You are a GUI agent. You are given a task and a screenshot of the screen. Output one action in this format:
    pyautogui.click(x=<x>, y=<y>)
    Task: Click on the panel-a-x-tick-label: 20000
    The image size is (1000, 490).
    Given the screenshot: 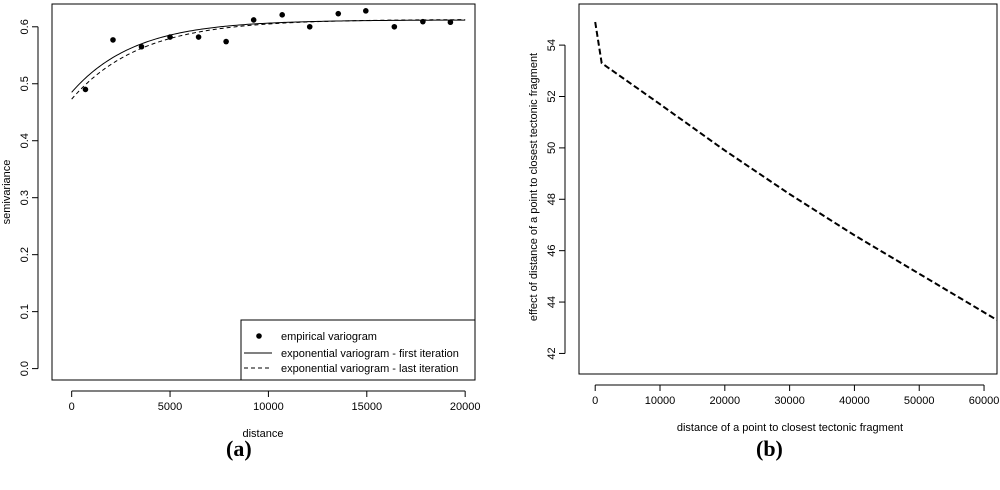 What is the action you would take?
    pyautogui.click(x=465, y=407)
    